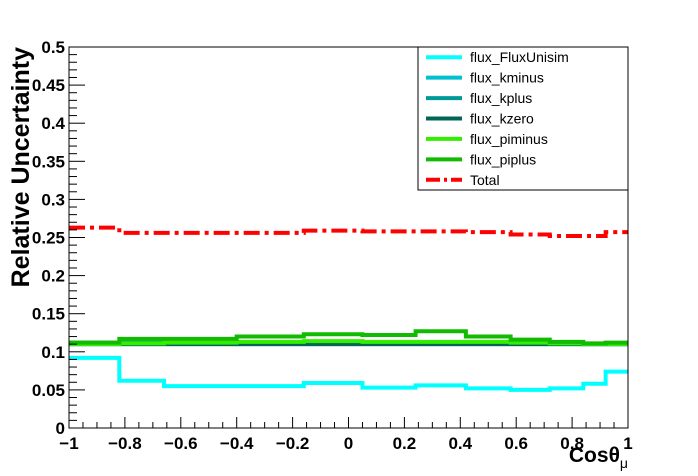 The height and width of the screenshot is (476, 698). I want to click on y-tick-label: 0.4, so click(53, 123).